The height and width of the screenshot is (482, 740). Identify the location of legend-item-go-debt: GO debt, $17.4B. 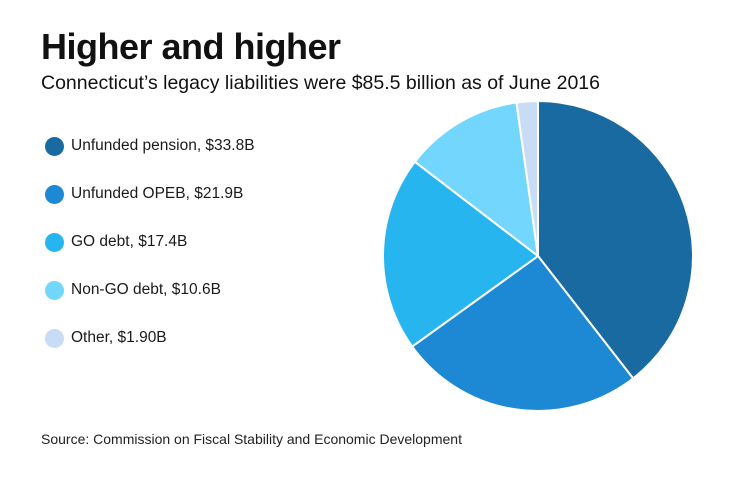
(150, 242).